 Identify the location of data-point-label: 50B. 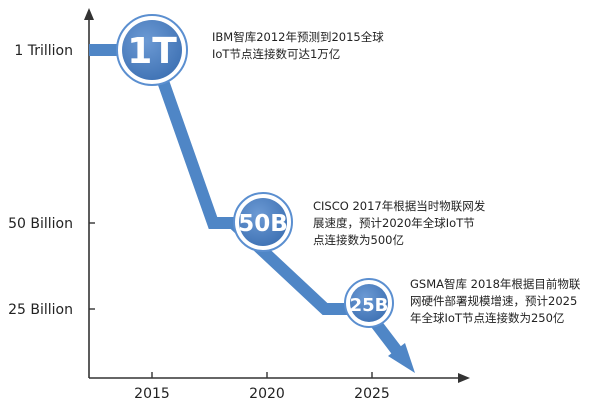
(263, 224).